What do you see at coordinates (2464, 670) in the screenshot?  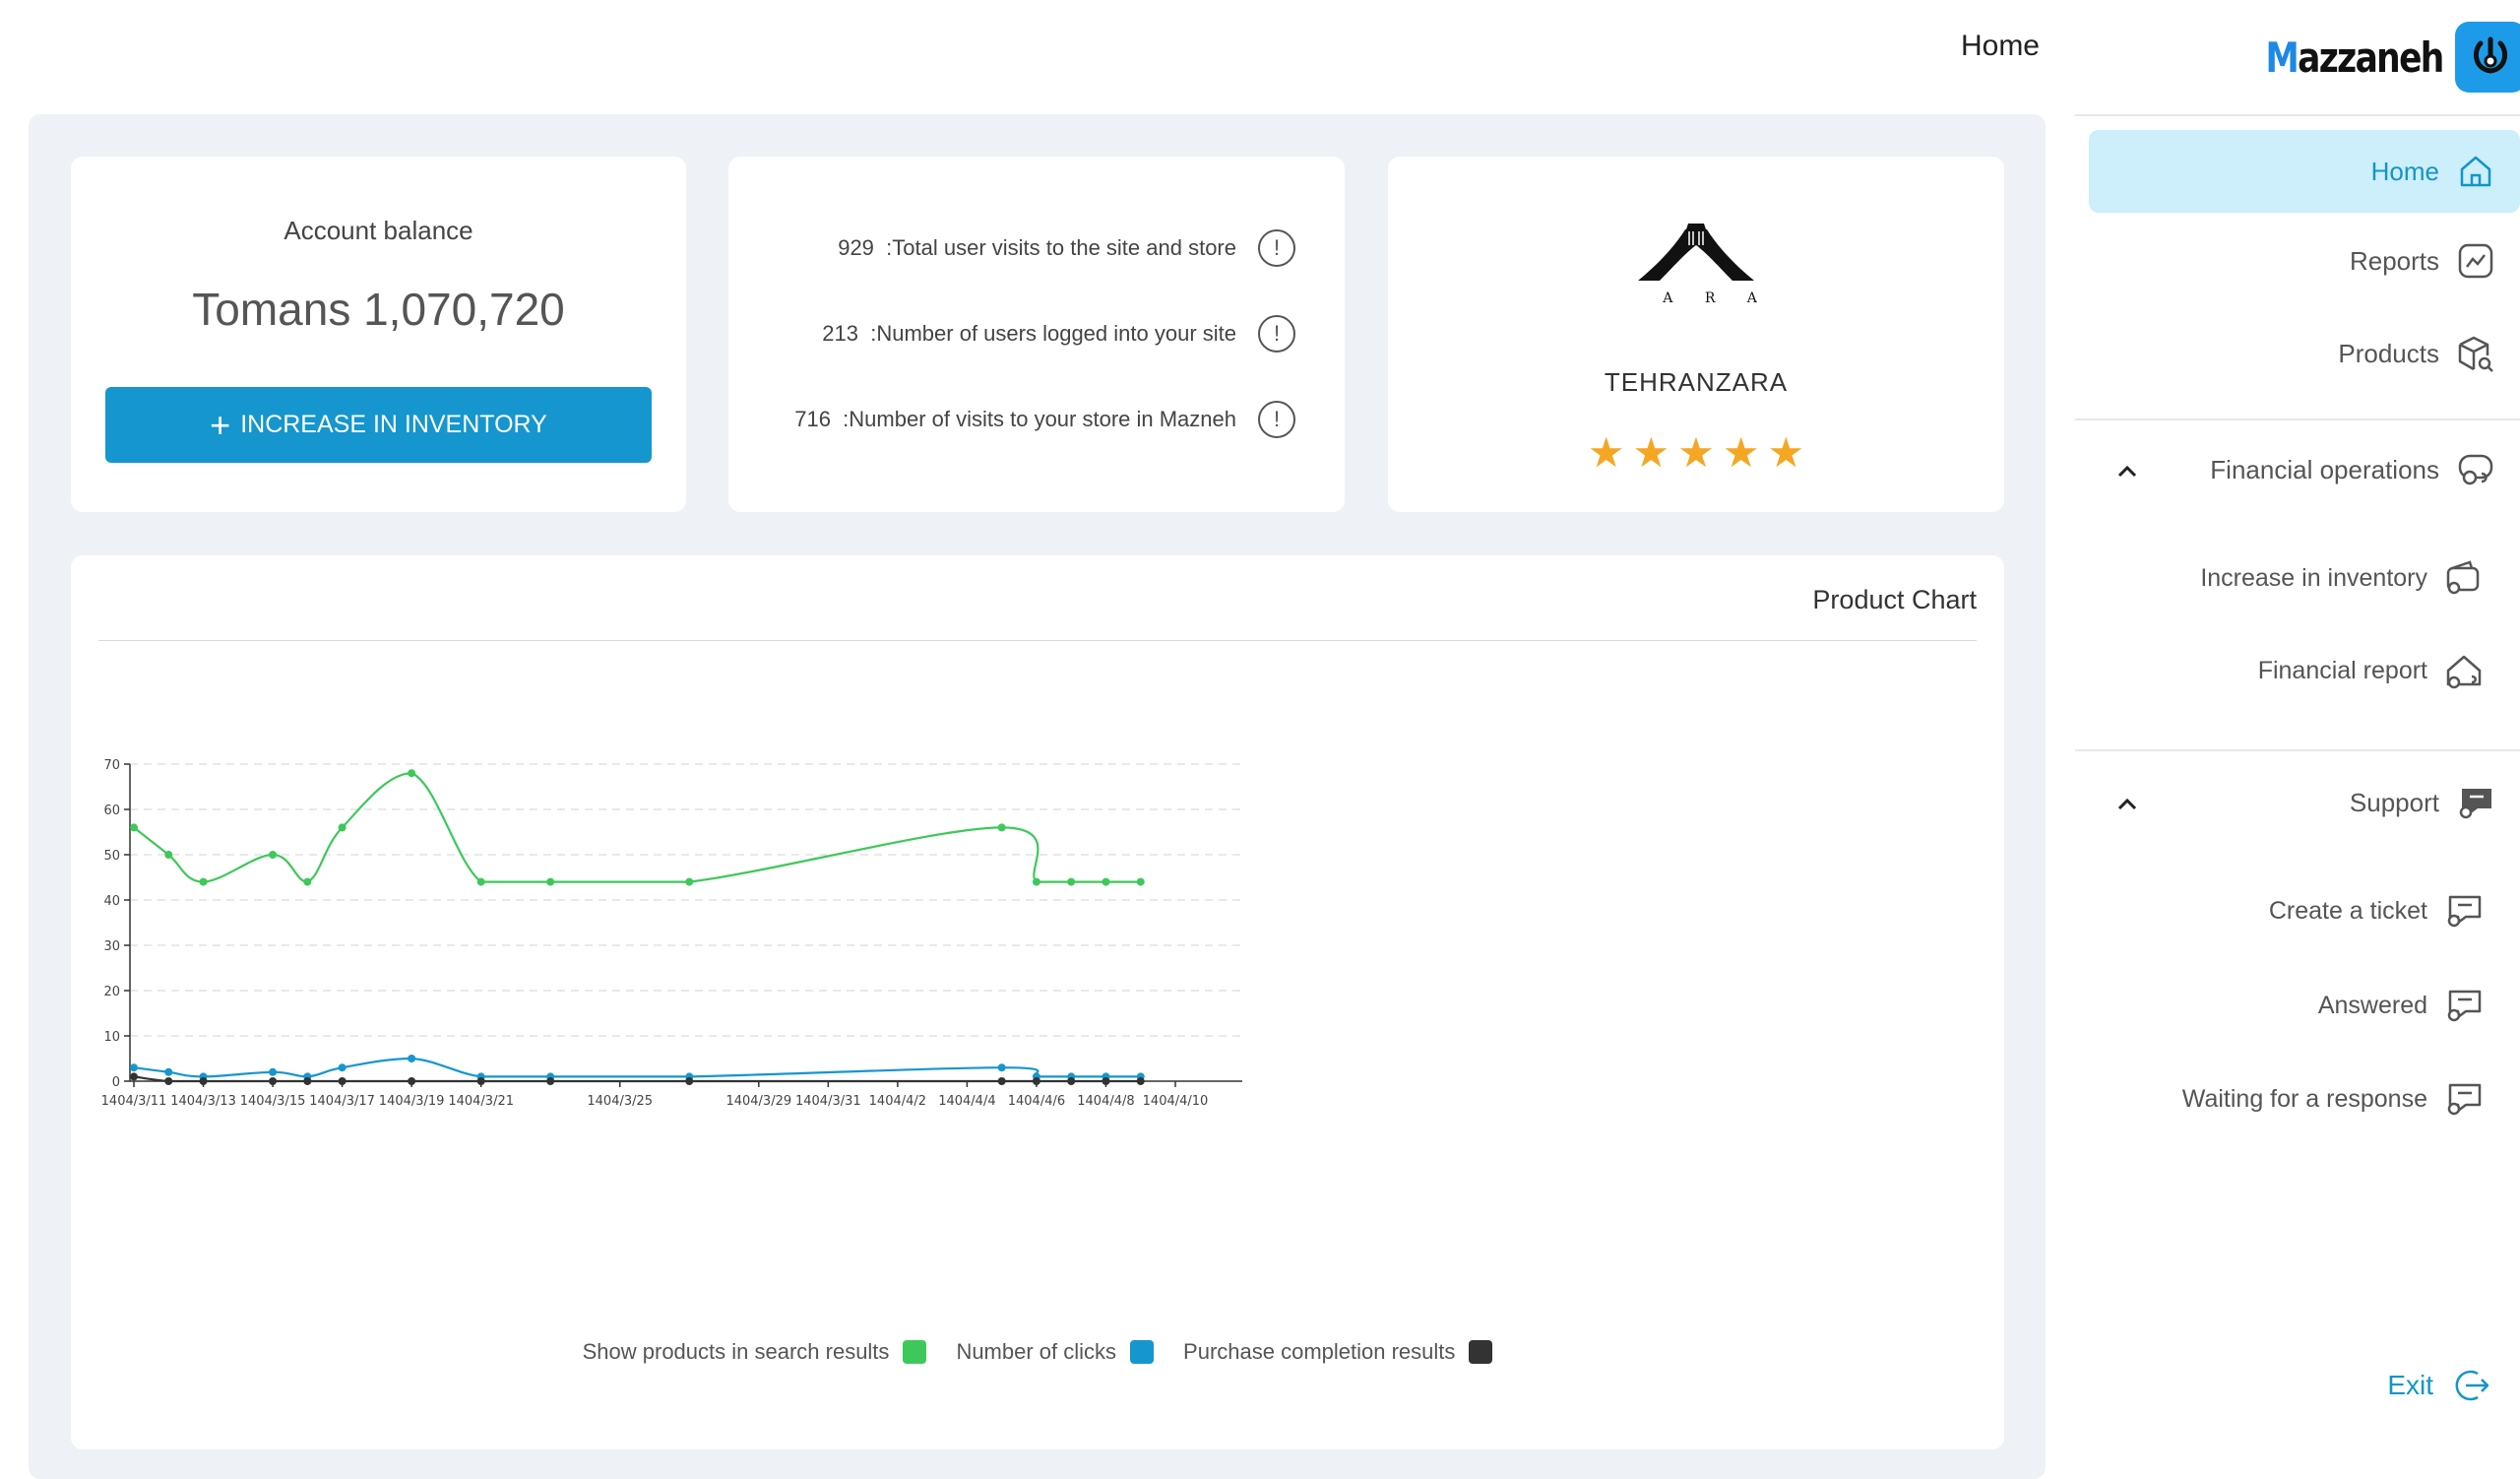 I see `financial-report-icon` at bounding box center [2464, 670].